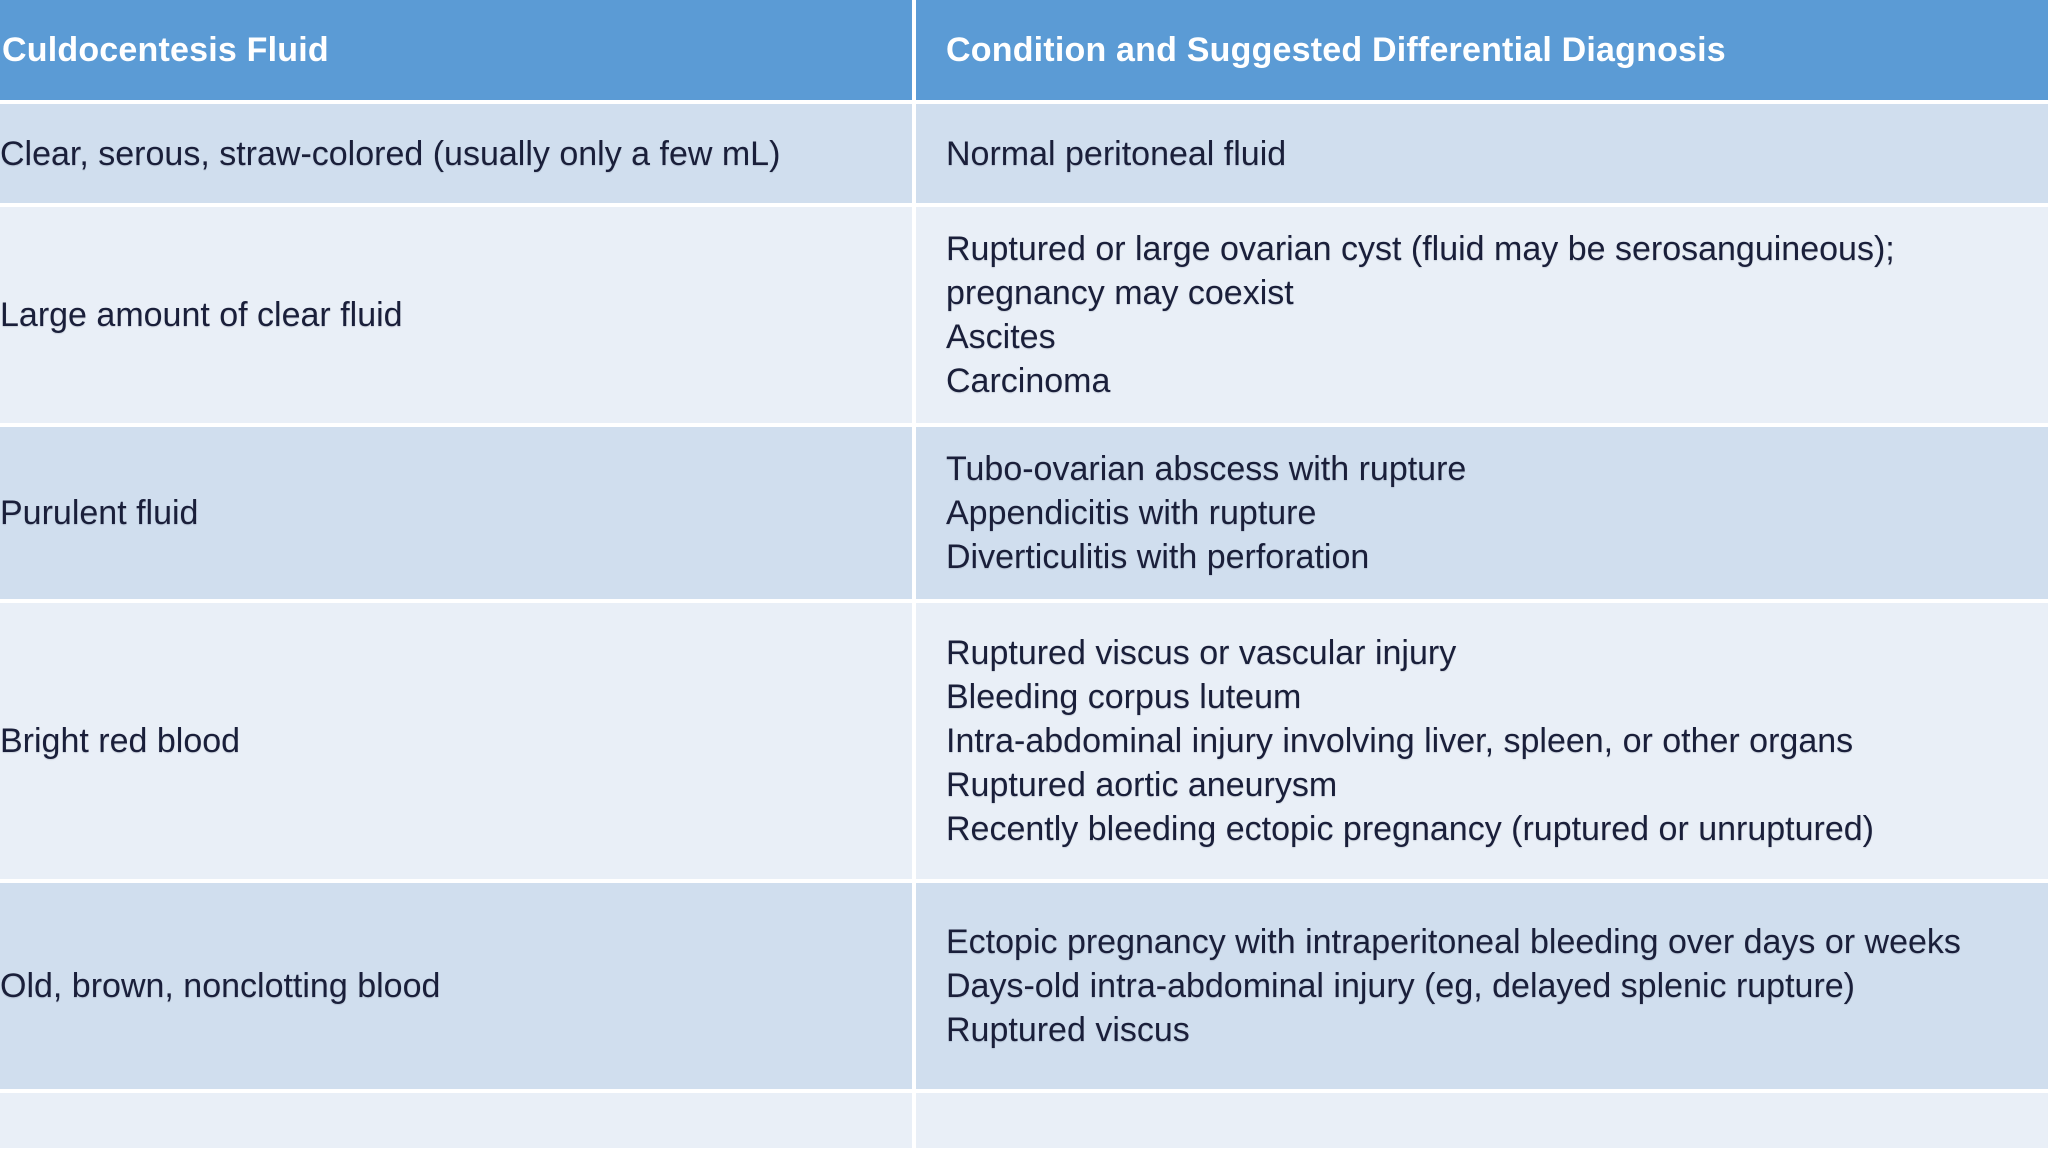 This screenshot has height=1152, width=2048. Describe the element at coordinates (1158, 557) in the screenshot. I see `condition-line: Diverticulitis with perforation` at that location.